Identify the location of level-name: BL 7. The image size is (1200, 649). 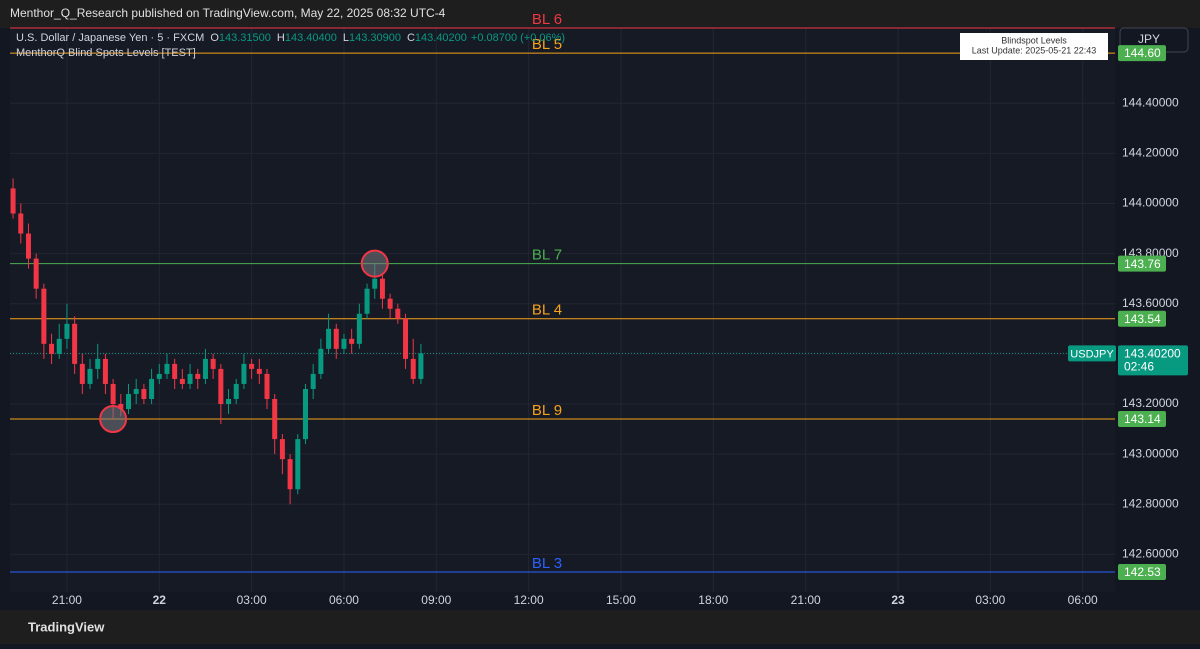
(547, 255).